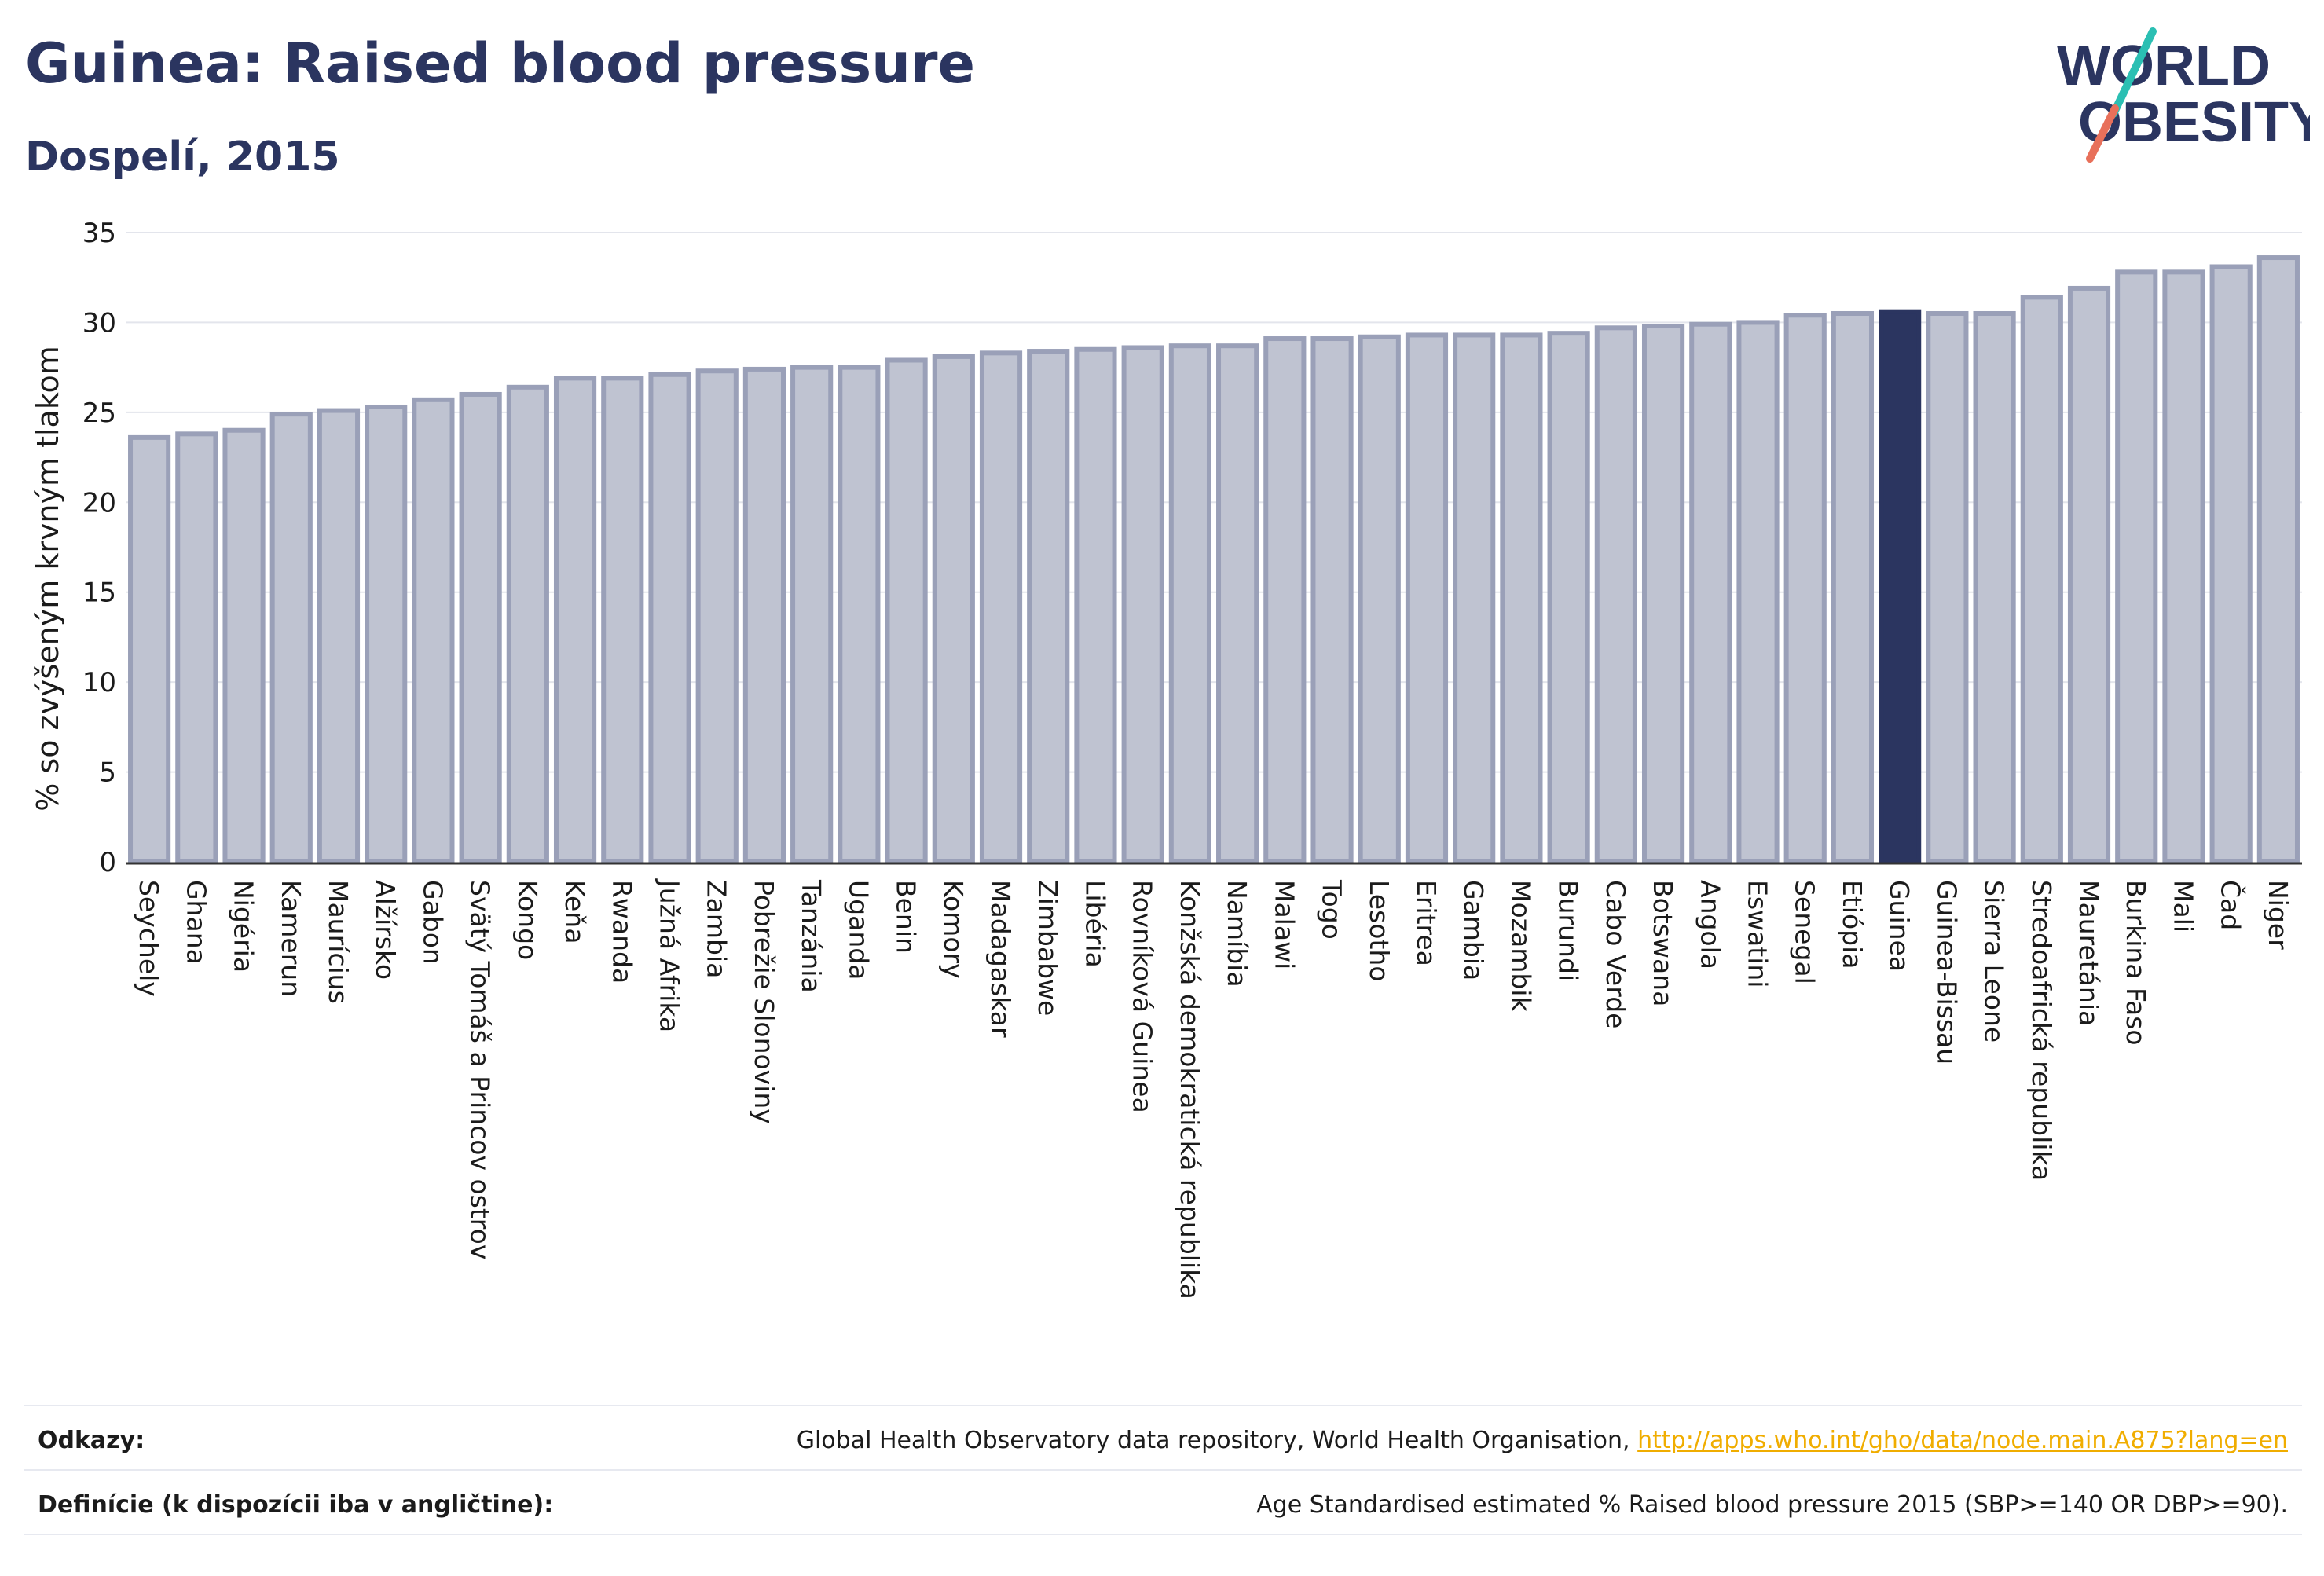 This screenshot has width=2324, height=1576. I want to click on sources-label: Odkazy:, so click(91, 1440).